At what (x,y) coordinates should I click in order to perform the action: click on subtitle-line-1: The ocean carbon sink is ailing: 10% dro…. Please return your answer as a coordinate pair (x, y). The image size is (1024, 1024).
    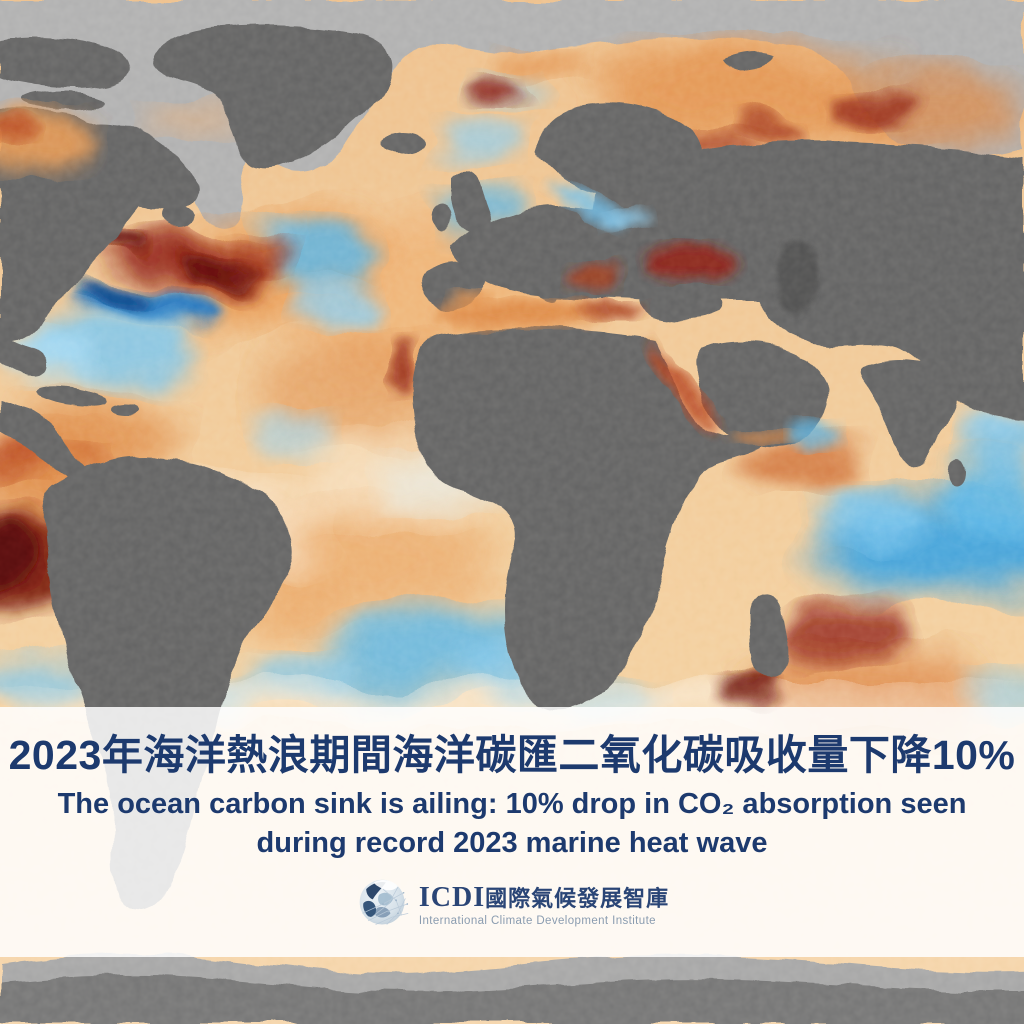
    Looking at the image, I should click on (512, 804).